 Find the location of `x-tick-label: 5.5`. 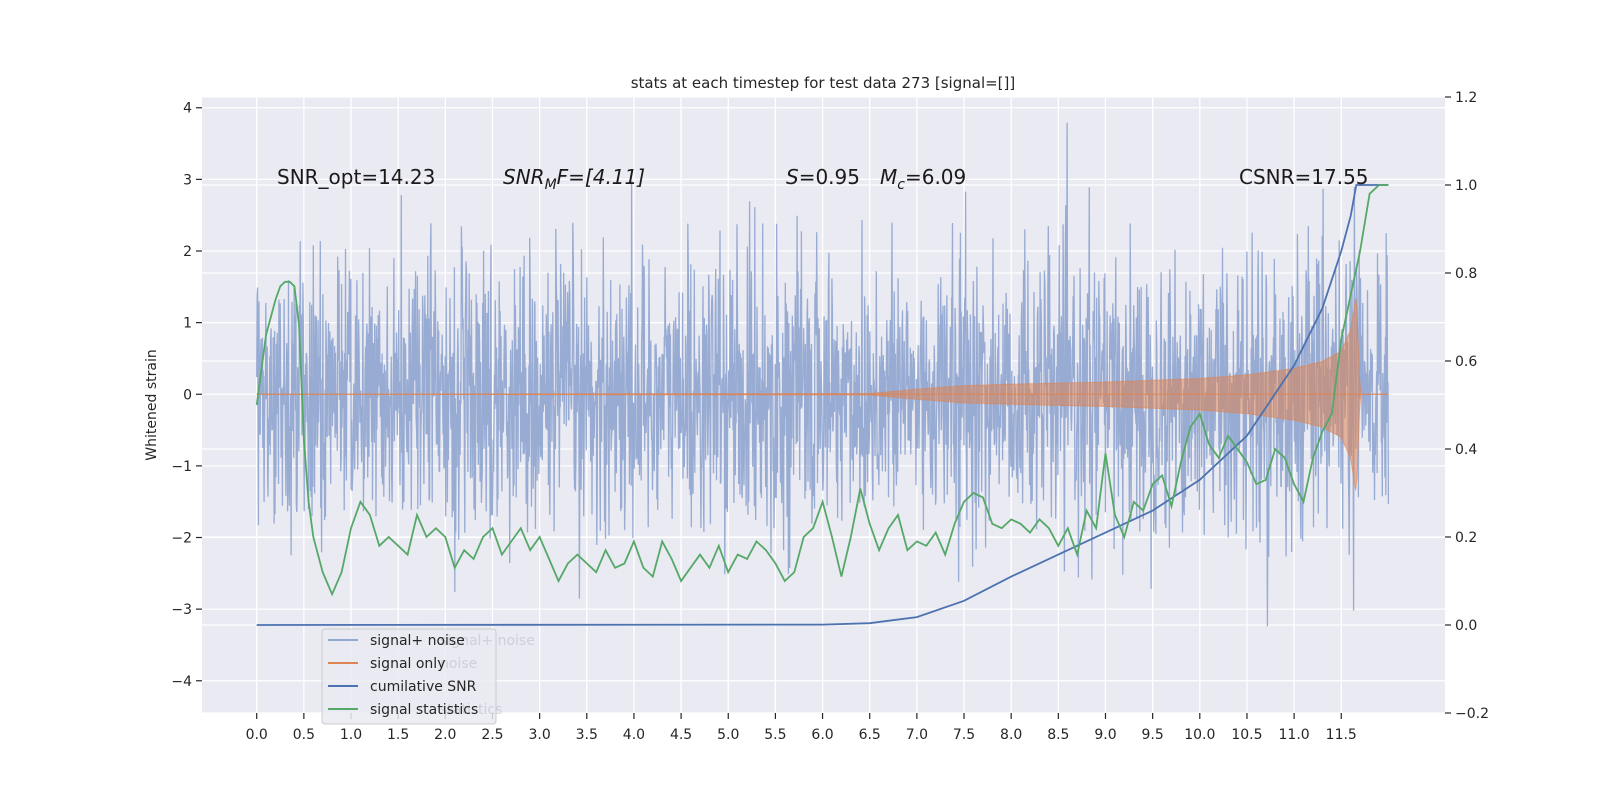

x-tick-label: 5.5 is located at coordinates (775, 735).